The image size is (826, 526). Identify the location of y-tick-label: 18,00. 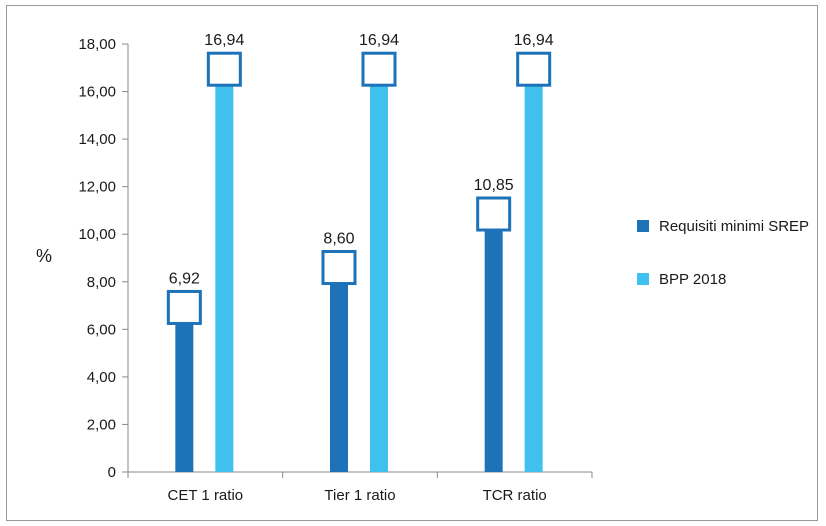
(97, 44).